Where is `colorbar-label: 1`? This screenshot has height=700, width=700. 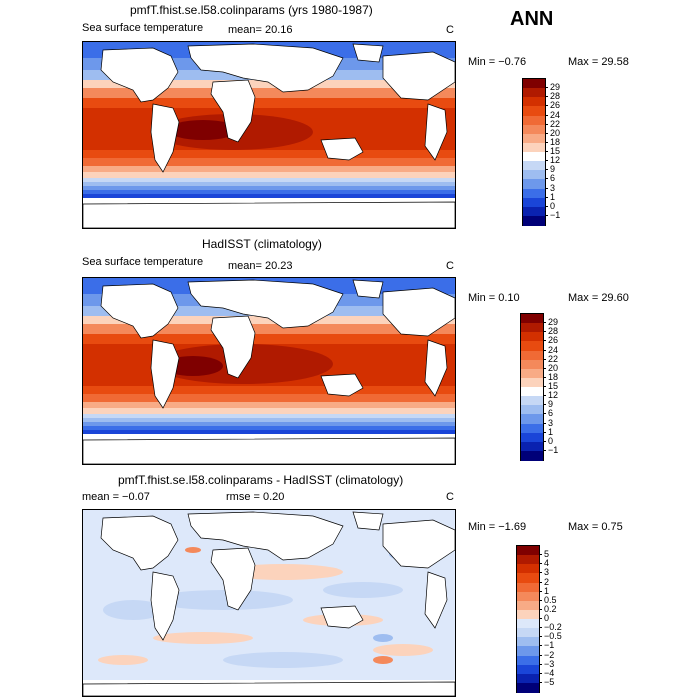 colorbar-label: 1 is located at coordinates (553, 196).